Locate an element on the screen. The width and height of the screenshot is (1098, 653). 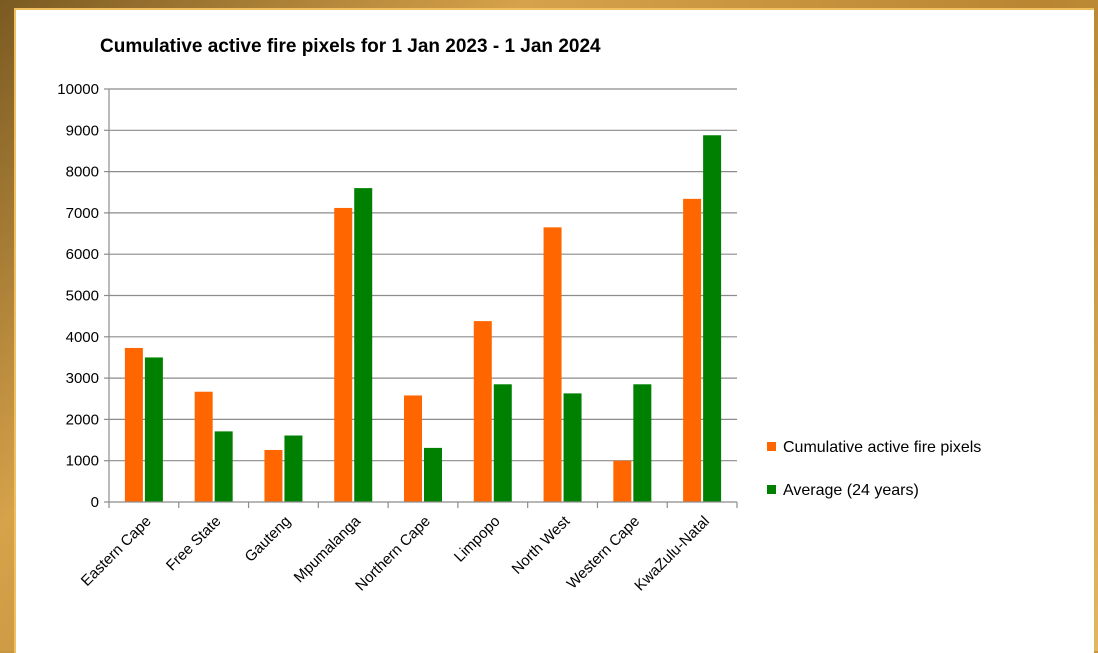
x-category-label: Gauteng is located at coordinates (268, 539).